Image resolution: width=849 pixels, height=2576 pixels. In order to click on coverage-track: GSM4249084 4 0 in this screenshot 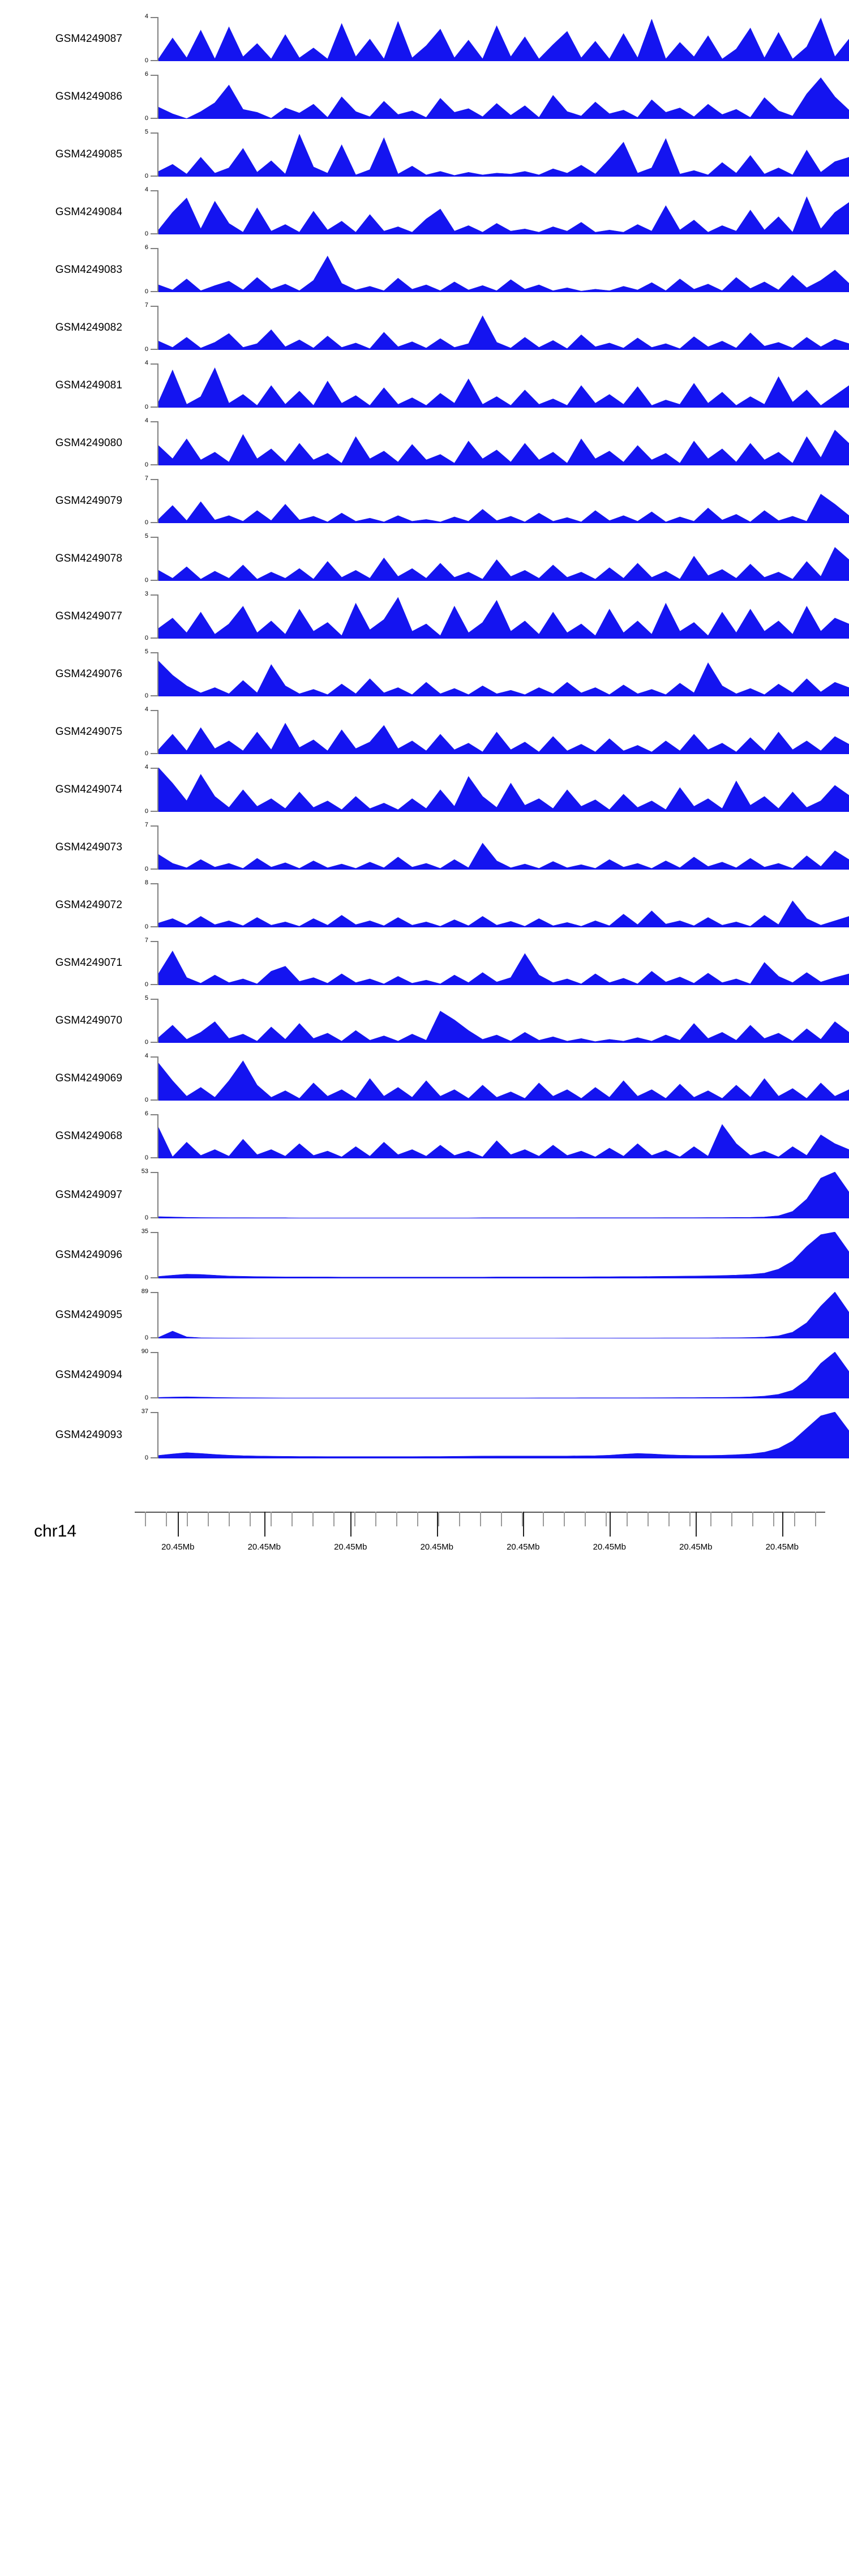, I will do `click(424, 212)`.